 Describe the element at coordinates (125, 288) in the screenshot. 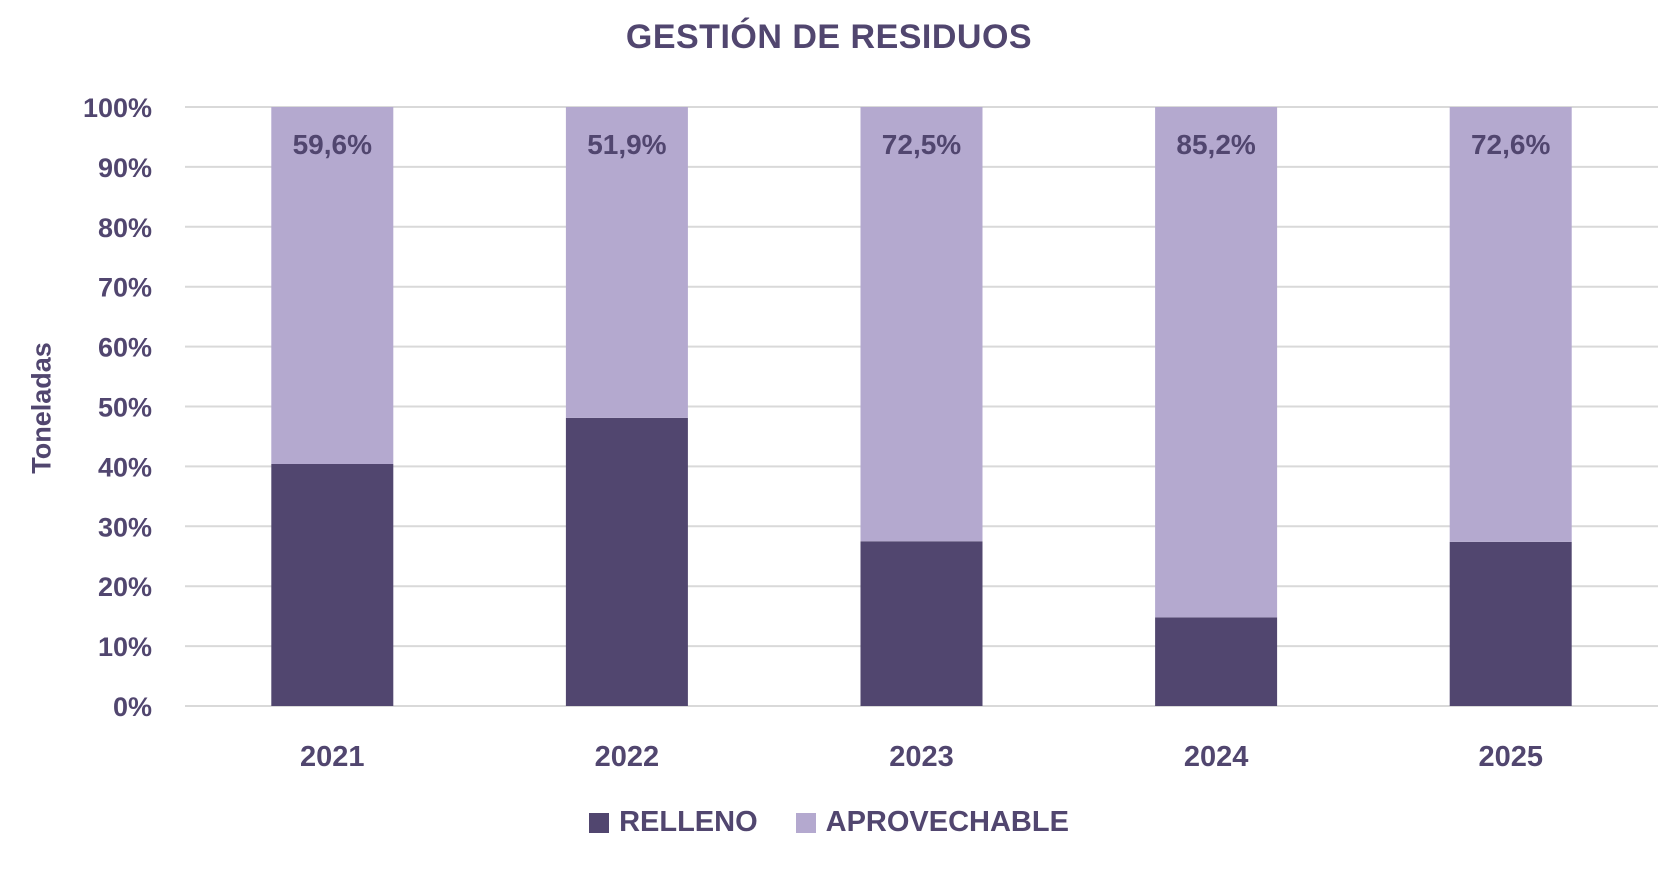

I see `y-tick-label: 70%` at that location.